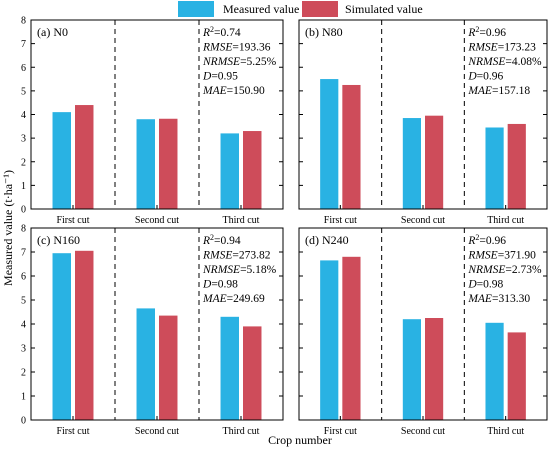  Describe the element at coordinates (300, 440) in the screenshot. I see `x-axis-title: Crop number` at that location.